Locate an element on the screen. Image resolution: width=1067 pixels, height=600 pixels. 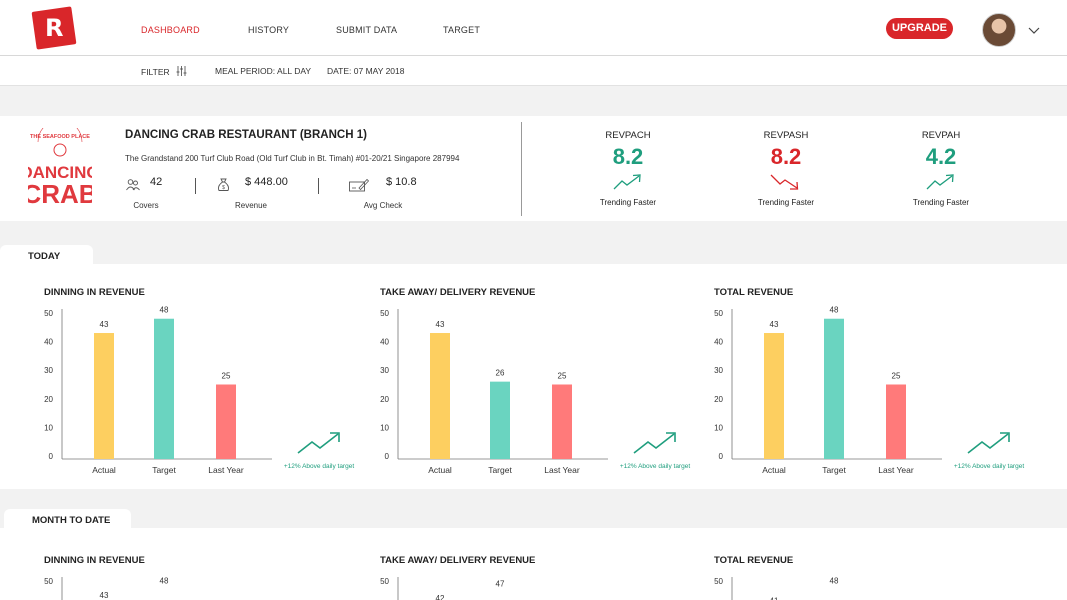
nav-submit-data: SUBMIT DATA is located at coordinates (367, 30).